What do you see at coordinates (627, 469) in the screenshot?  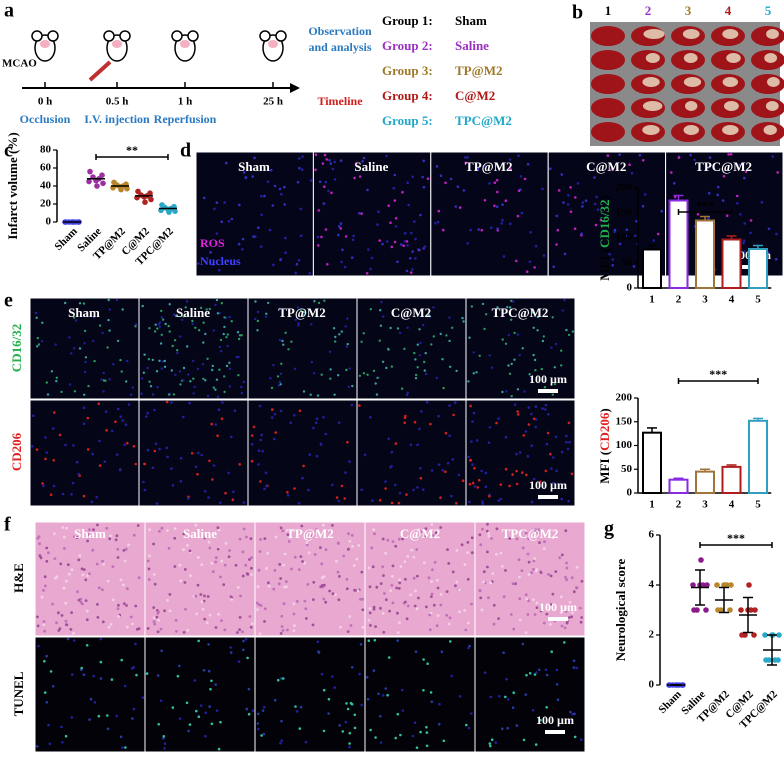 I see `y-tick-label: 50` at bounding box center [627, 469].